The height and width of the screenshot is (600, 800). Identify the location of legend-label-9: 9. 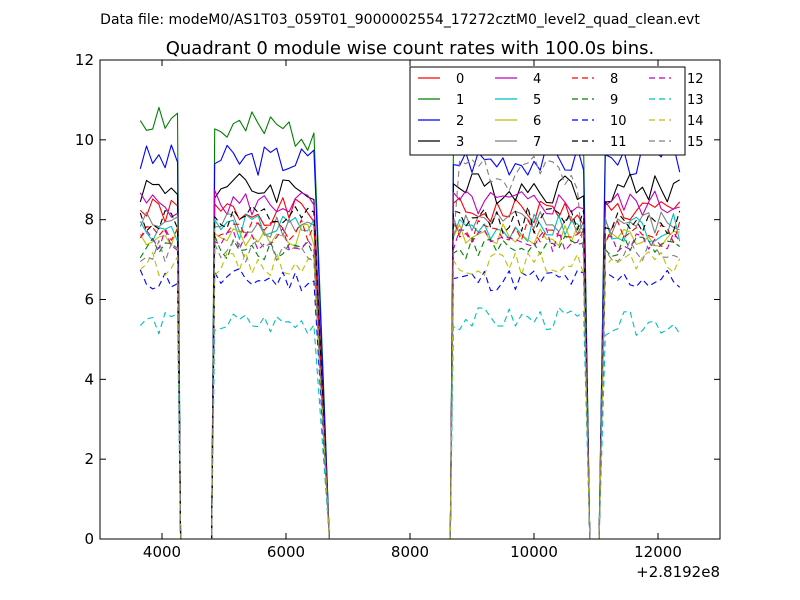
(614, 100).